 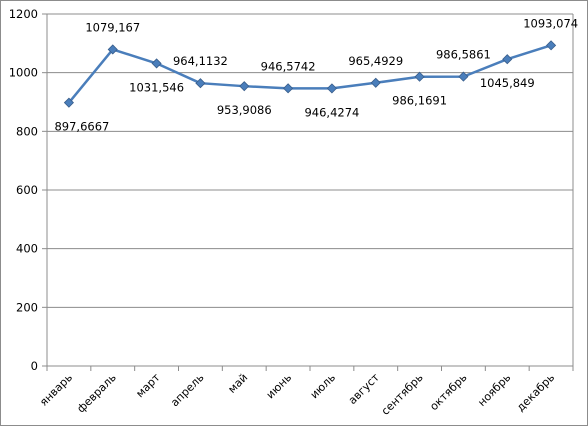 What do you see at coordinates (507, 83) in the screenshot?
I see `data-label: 1045,849` at bounding box center [507, 83].